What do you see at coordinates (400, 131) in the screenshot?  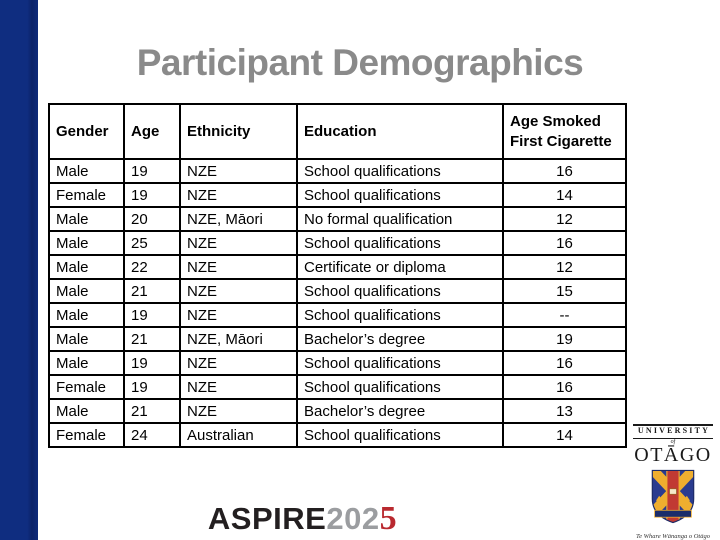 I see `col-header-education: Education` at bounding box center [400, 131].